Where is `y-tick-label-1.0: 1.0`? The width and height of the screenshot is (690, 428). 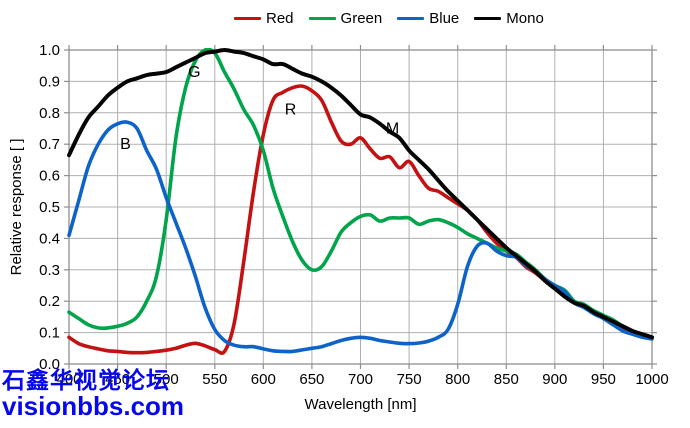
y-tick-label-1.0: 1.0 is located at coordinates (49, 50).